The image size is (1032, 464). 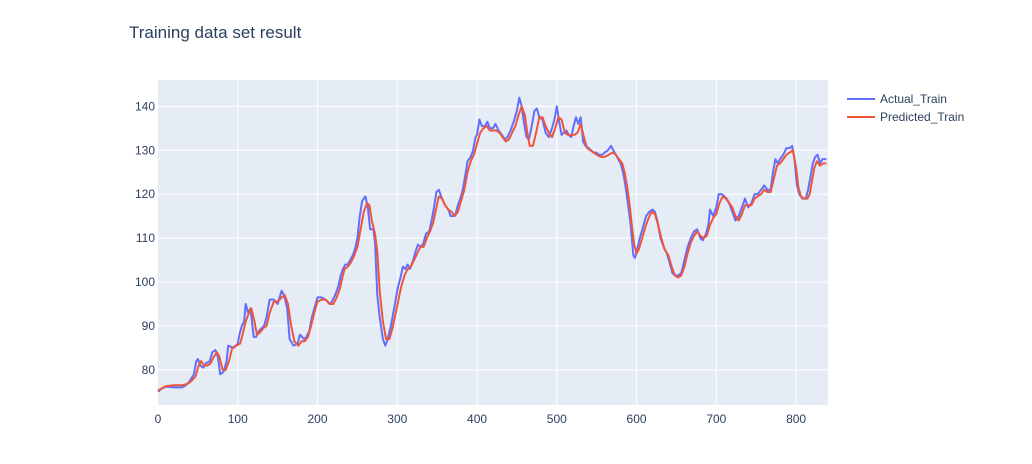 What do you see at coordinates (145, 106) in the screenshot?
I see `y-tick-label: 140` at bounding box center [145, 106].